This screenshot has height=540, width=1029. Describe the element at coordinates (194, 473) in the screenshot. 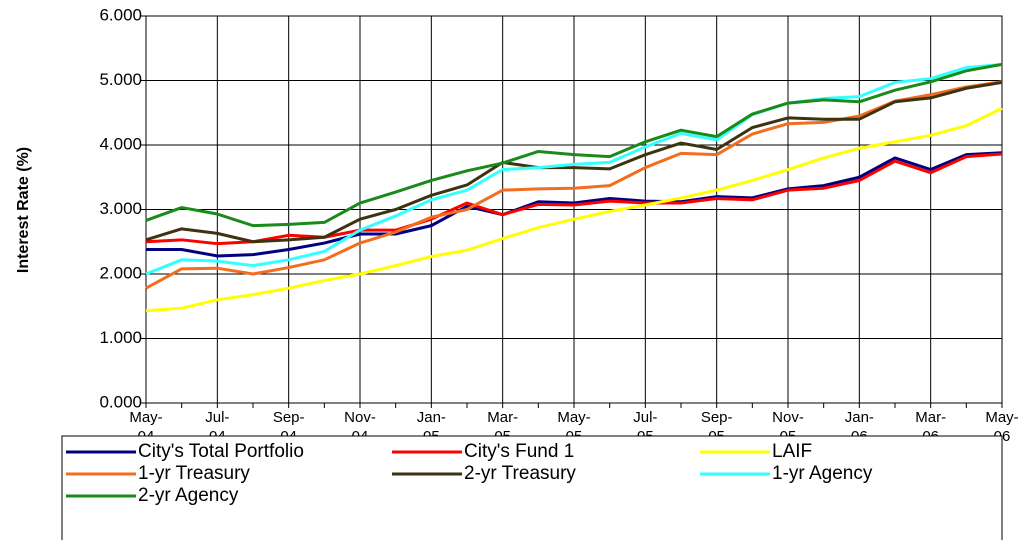

I see `legend-label: 1-yr Treasury` at that location.